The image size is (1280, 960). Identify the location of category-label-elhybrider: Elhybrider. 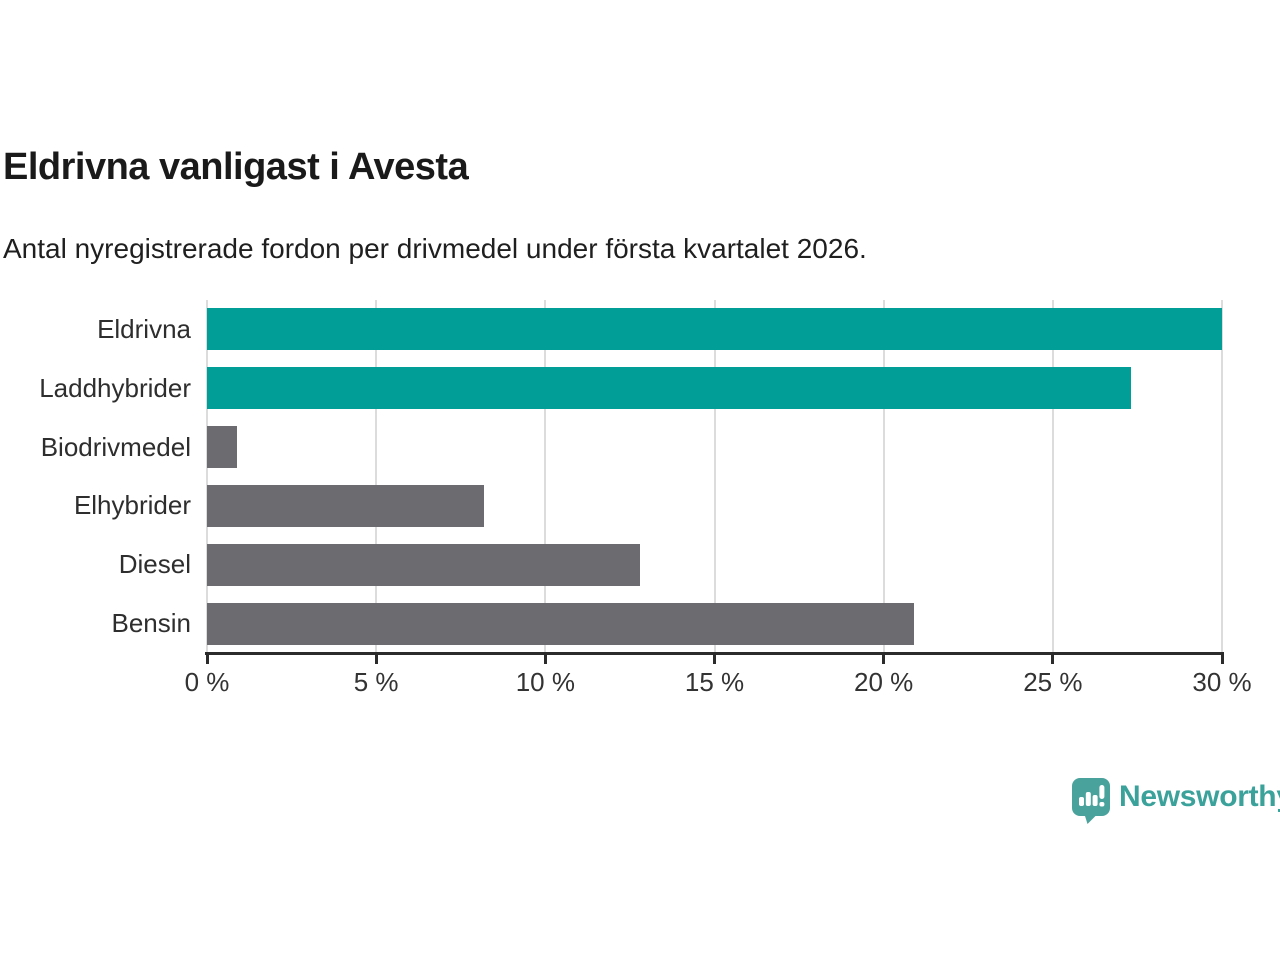
(132, 505).